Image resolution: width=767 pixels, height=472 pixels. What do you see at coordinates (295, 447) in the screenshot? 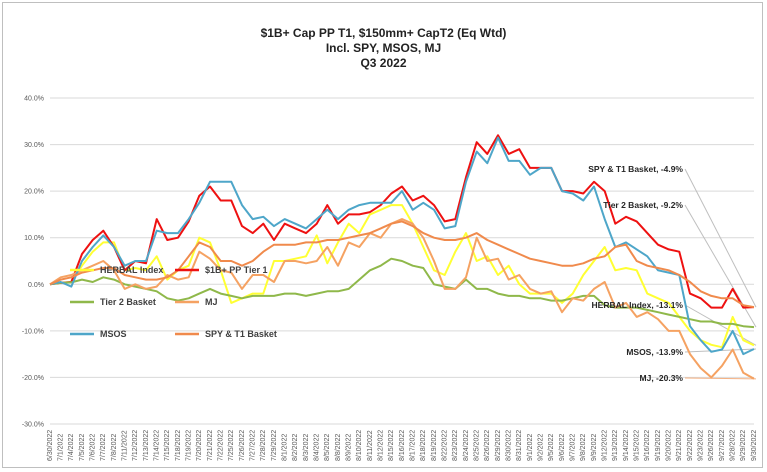
I see `x-tick-label: 8/2/2022` at bounding box center [295, 447].